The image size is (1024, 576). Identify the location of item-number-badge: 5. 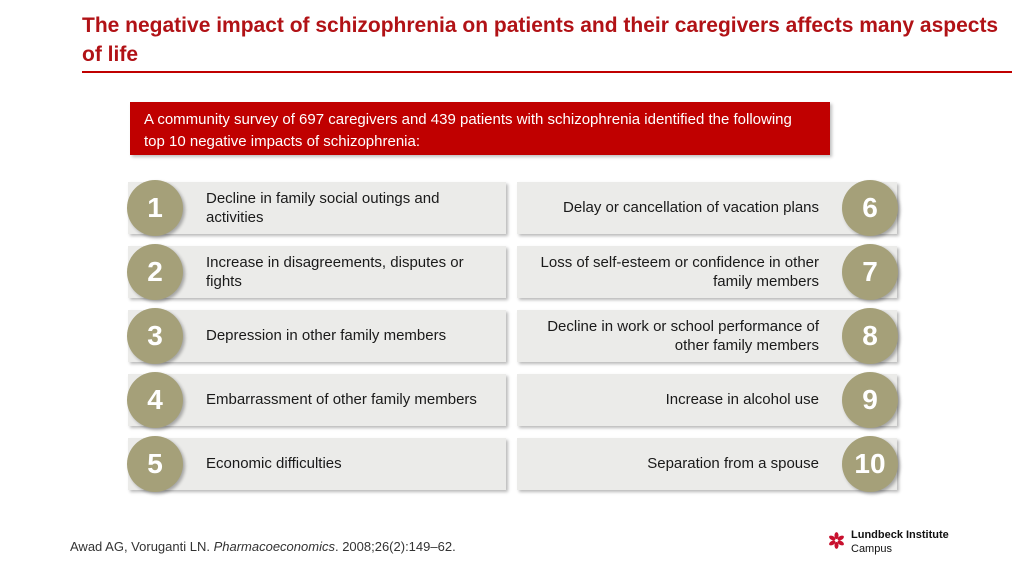
(155, 464).